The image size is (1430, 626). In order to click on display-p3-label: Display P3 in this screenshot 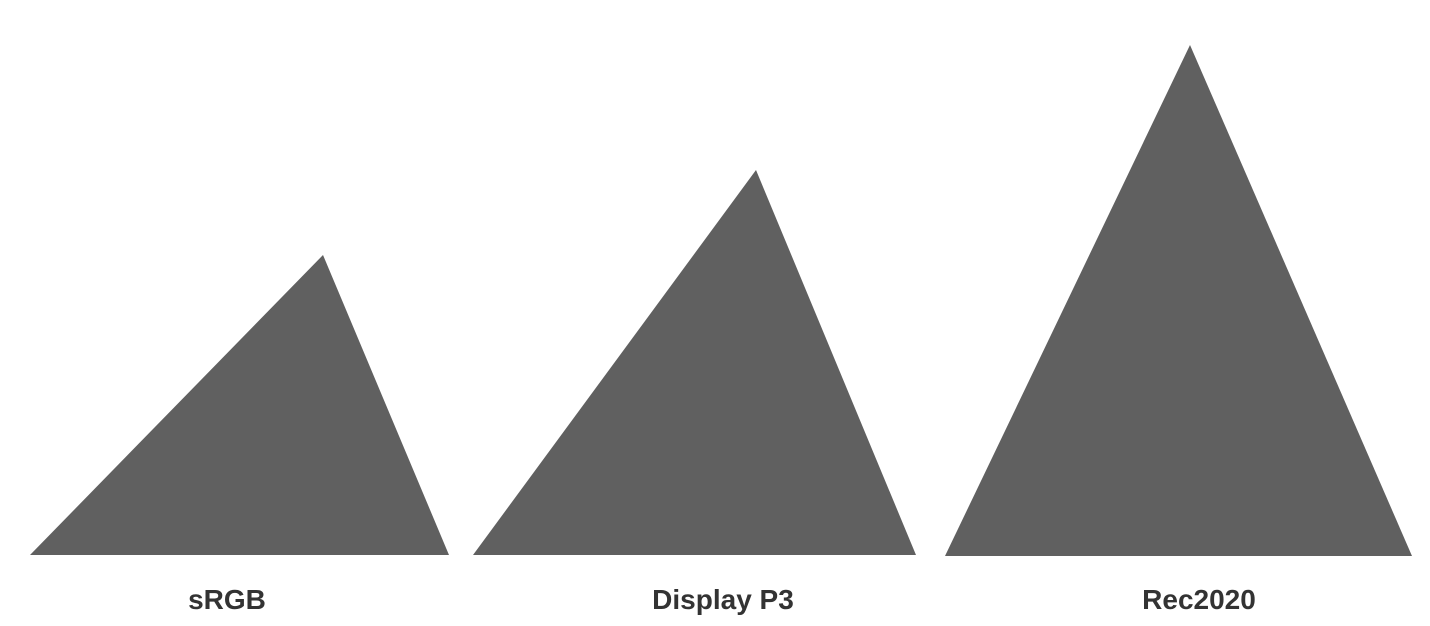, I will do `click(723, 599)`.